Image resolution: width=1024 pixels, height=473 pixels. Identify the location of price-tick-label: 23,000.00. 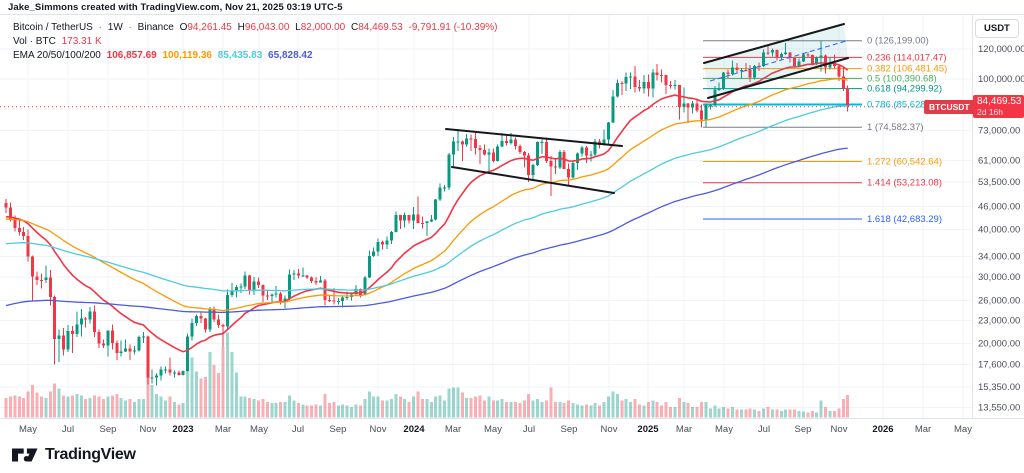
(999, 321).